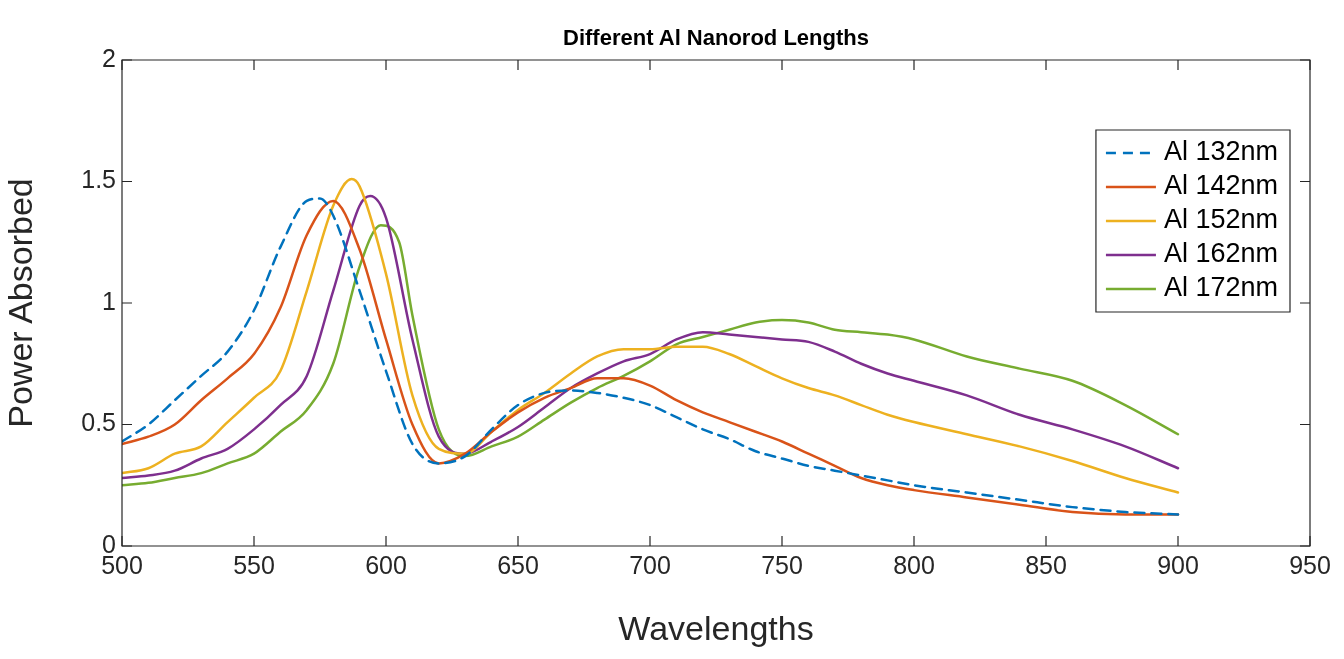  Describe the element at coordinates (19, 303) in the screenshot. I see `y-axis-title: Power Absorbed` at that location.